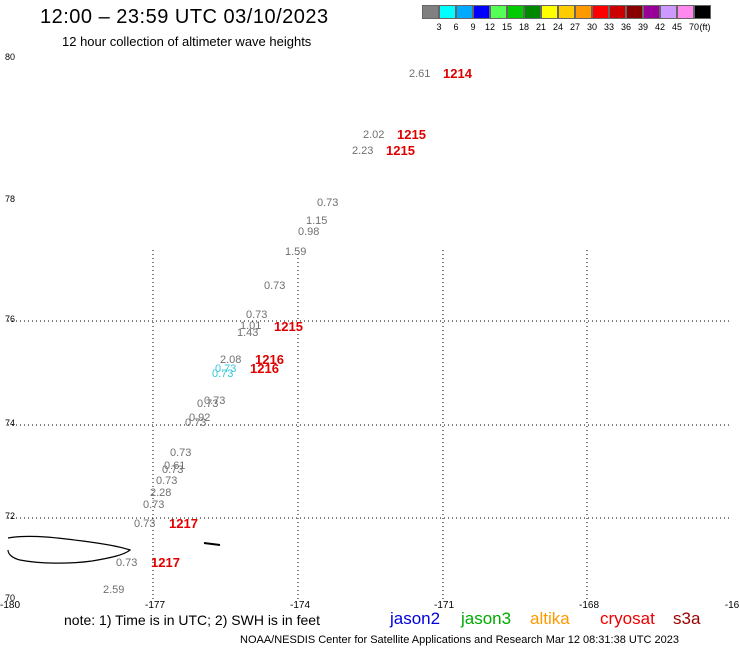 The width and height of the screenshot is (740, 650). What do you see at coordinates (161, 493) in the screenshot?
I see `wave-height-label: 2.28` at bounding box center [161, 493].